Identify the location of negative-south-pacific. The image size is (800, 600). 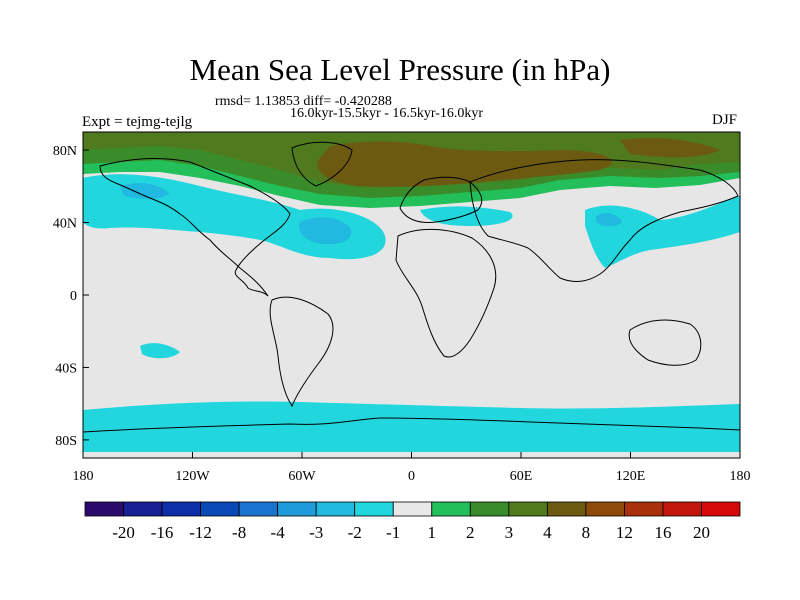
(160, 351).